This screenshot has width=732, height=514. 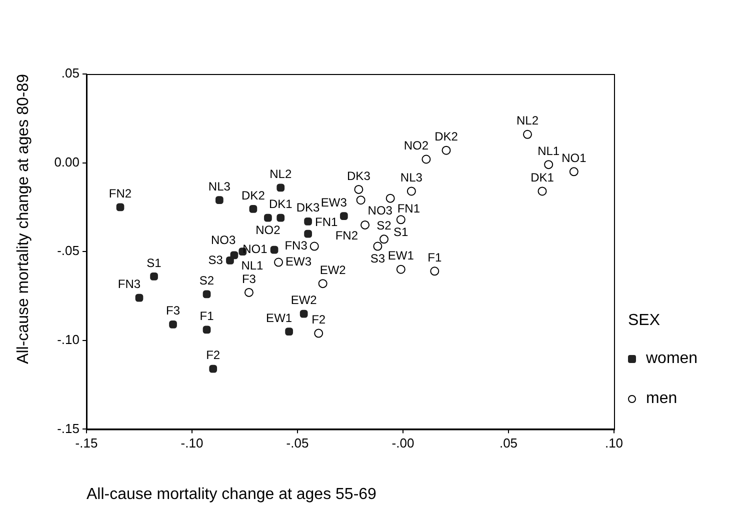 What do you see at coordinates (68, 250) in the screenshot?
I see `y-tick-label: -.05` at bounding box center [68, 250].